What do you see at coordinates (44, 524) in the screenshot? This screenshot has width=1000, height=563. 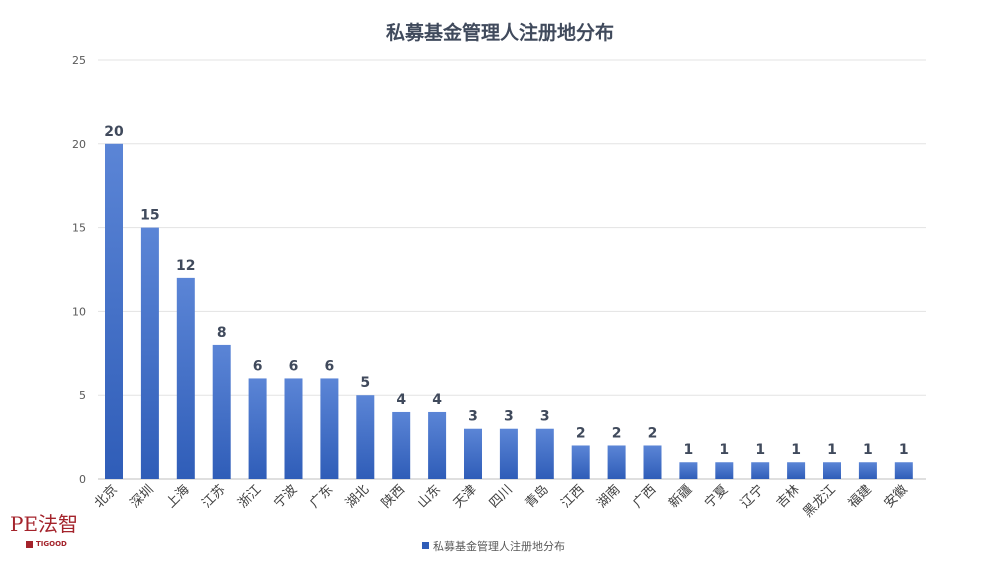 I see `logo-text: PE法智` at bounding box center [44, 524].